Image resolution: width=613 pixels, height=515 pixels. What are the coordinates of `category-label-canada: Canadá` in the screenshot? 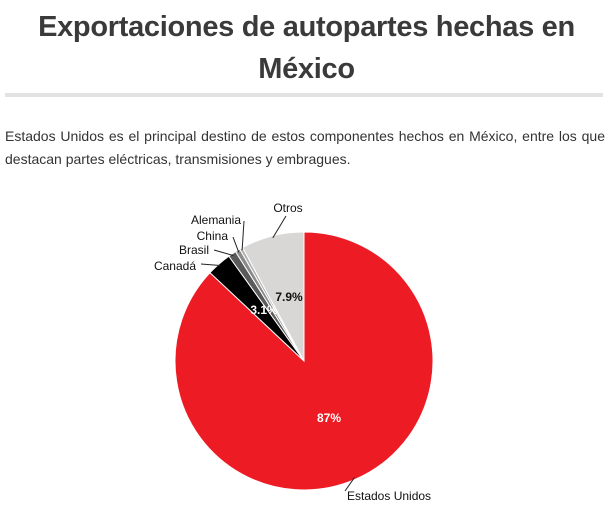 It's located at (175, 266).